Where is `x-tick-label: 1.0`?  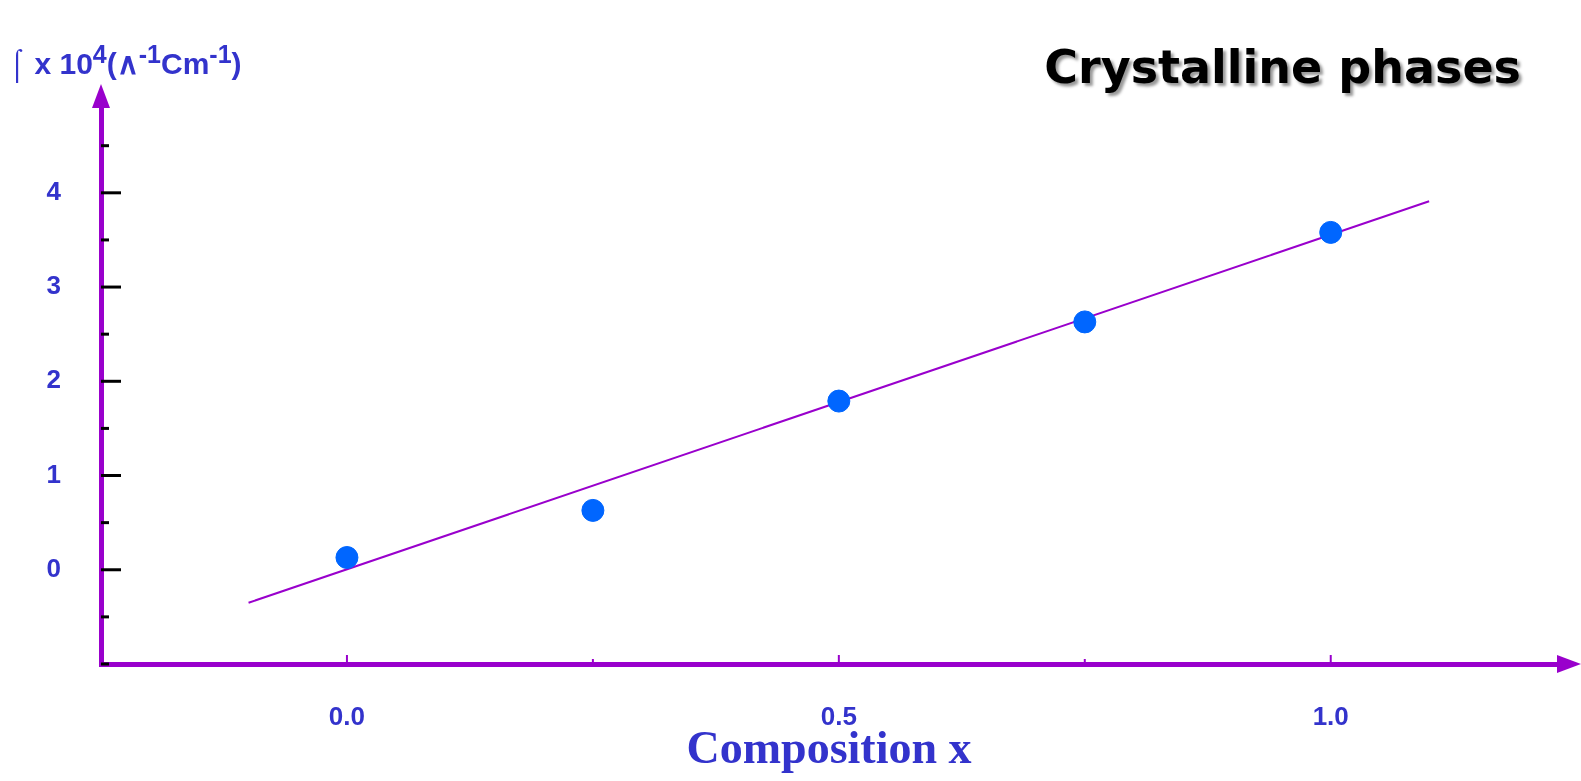 x-tick-label: 1.0 is located at coordinates (1330, 715).